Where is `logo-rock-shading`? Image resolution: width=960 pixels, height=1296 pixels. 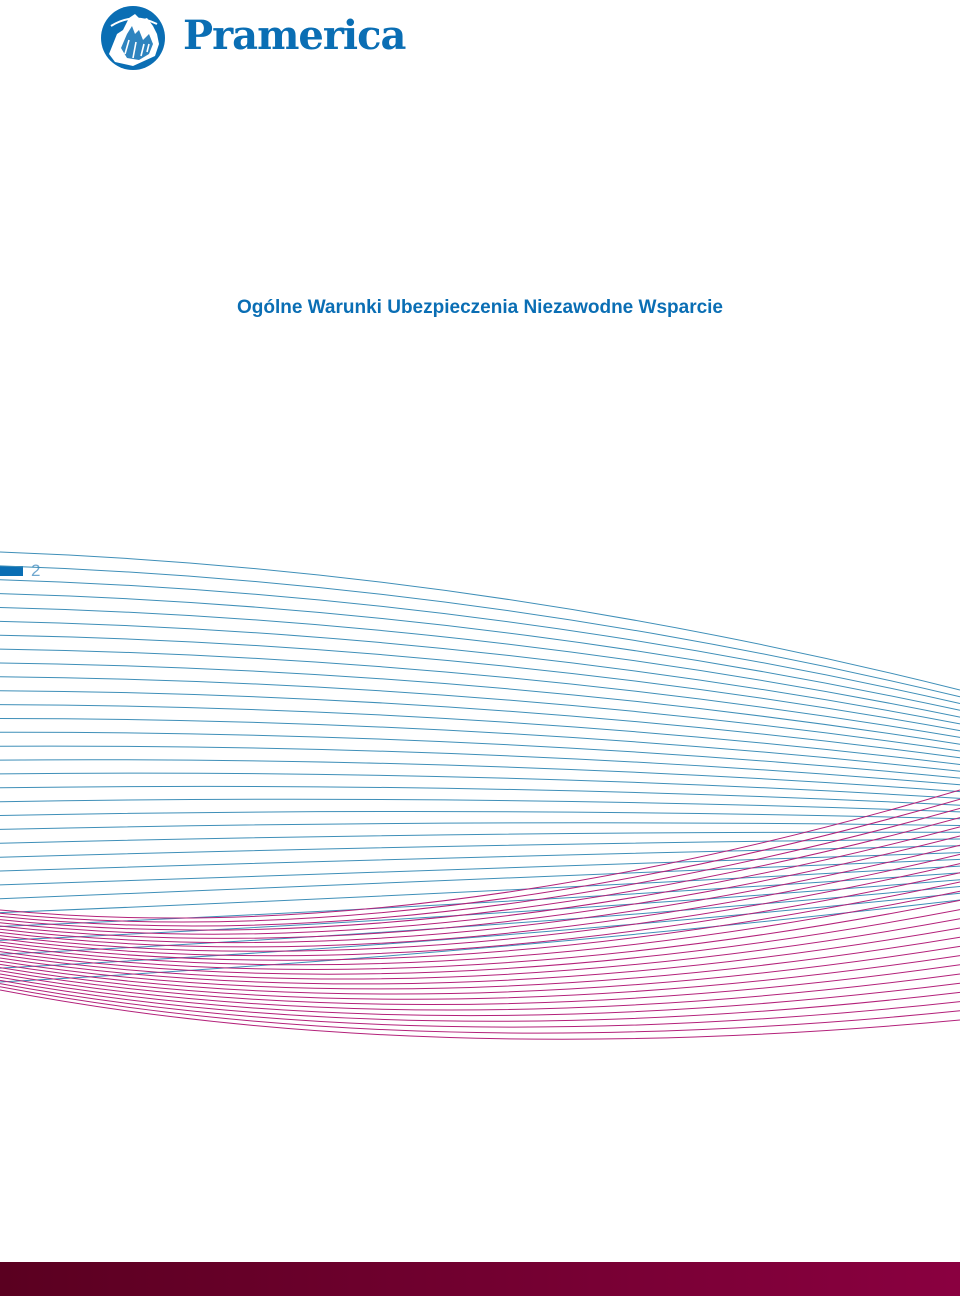 logo-rock-shading is located at coordinates (137, 43).